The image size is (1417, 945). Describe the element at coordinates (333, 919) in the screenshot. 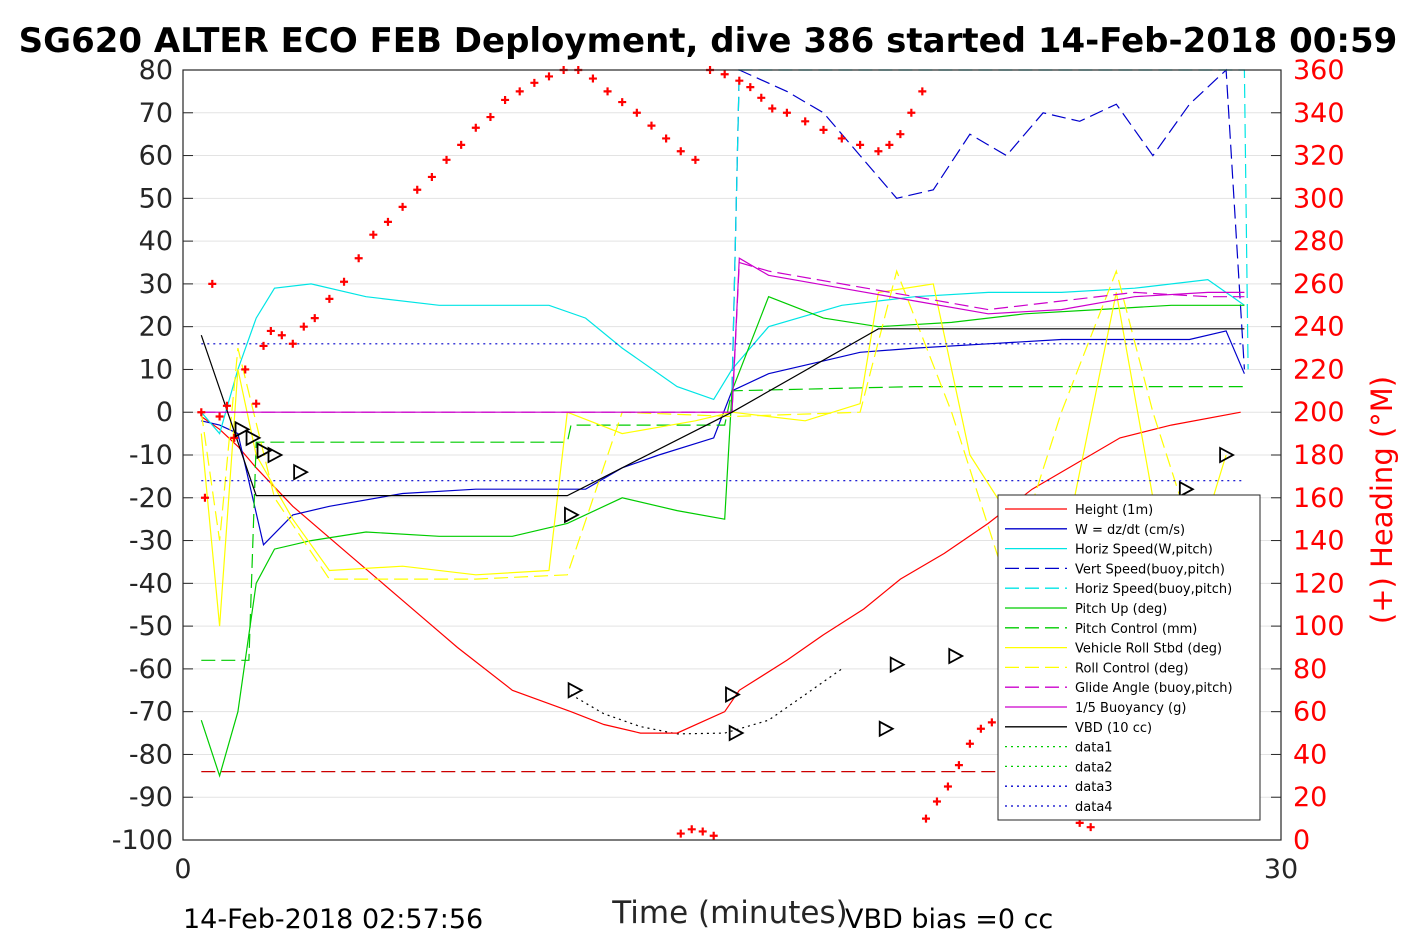

I see `footer-timestamp: 14-Feb-2018 02:57:56` at that location.